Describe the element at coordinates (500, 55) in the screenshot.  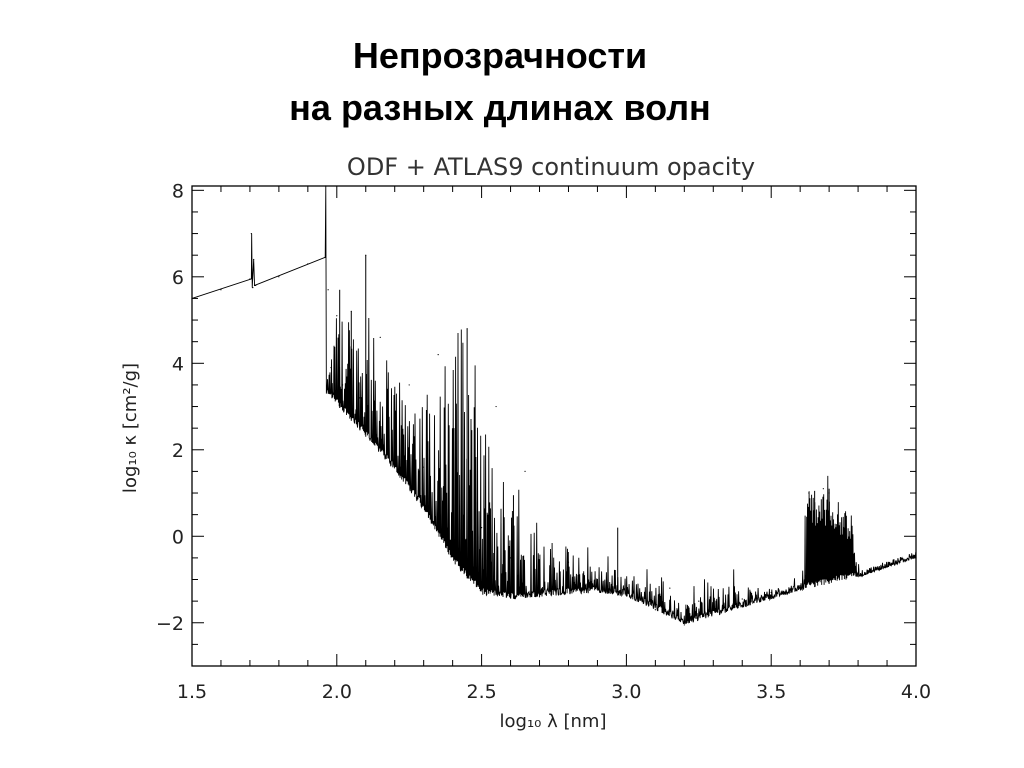
I see `slide-title-line-1: Непрозрачности` at that location.